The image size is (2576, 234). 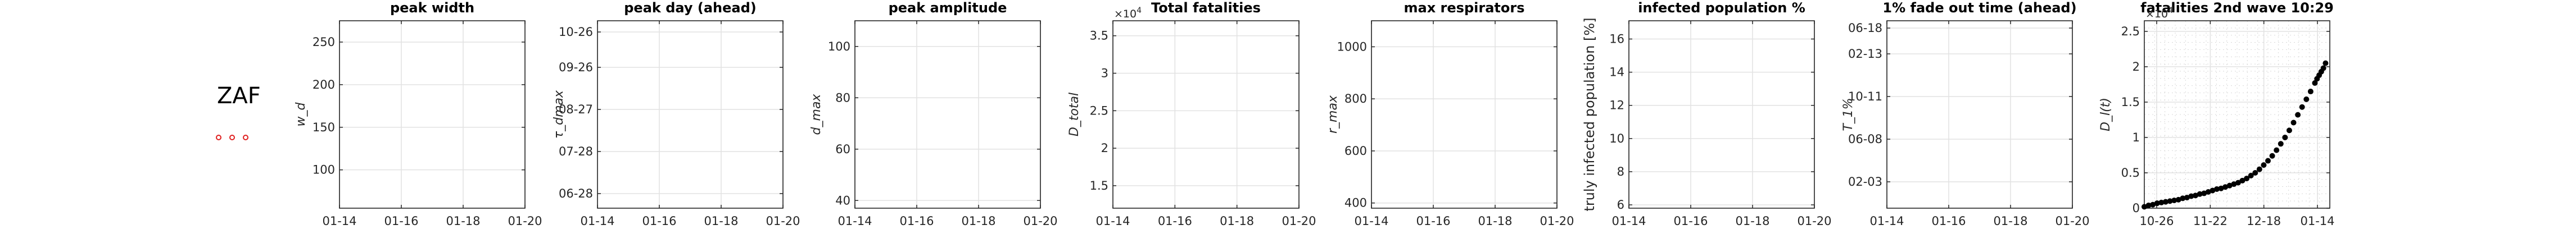 What do you see at coordinates (1355, 98) in the screenshot?
I see `y-tick-label: 800` at bounding box center [1355, 98].